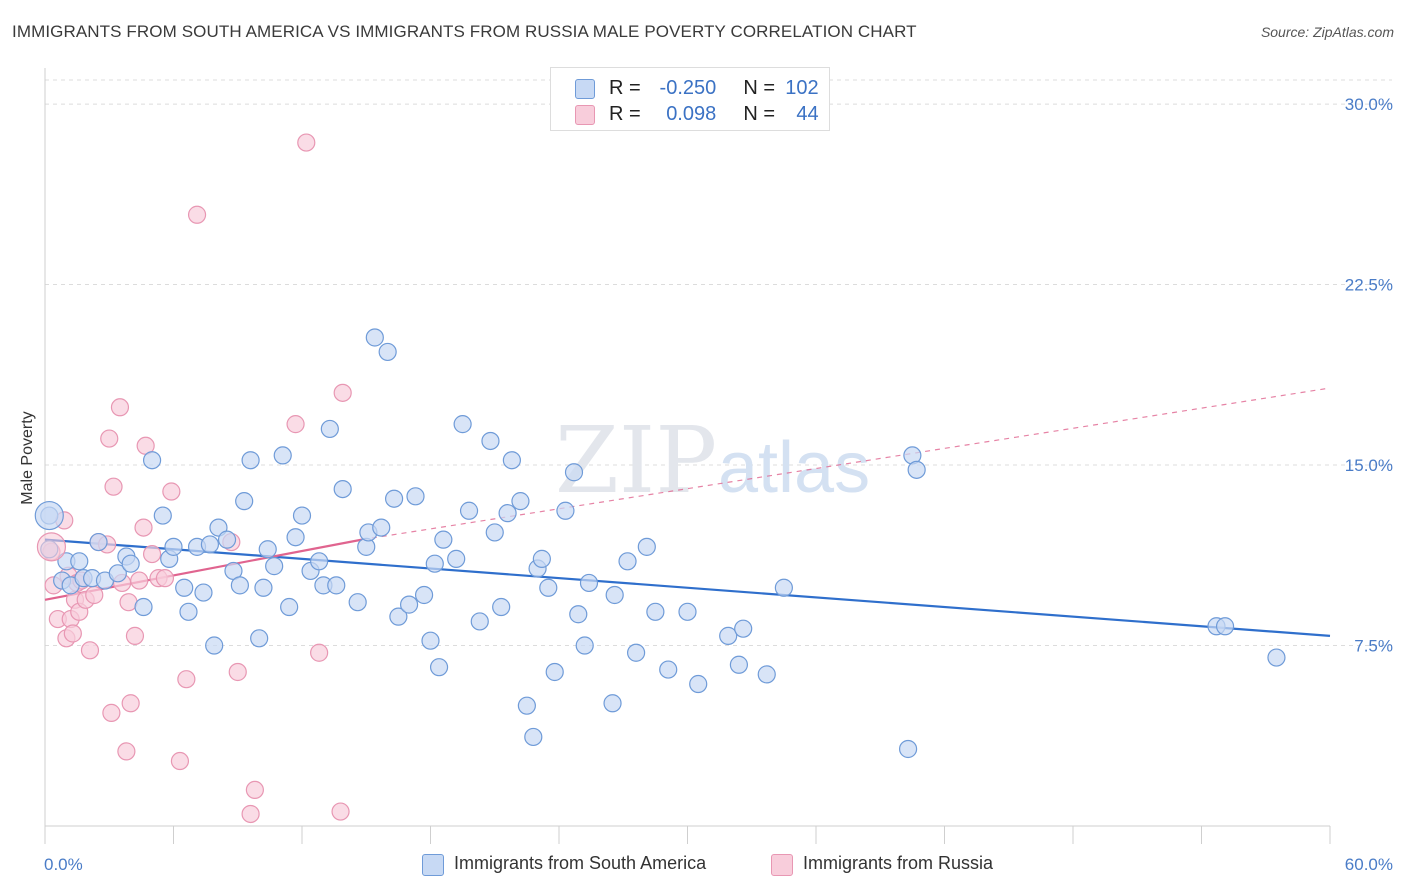  Describe the element at coordinates (51, 547) in the screenshot. I see `russia-point-cluster` at that location.